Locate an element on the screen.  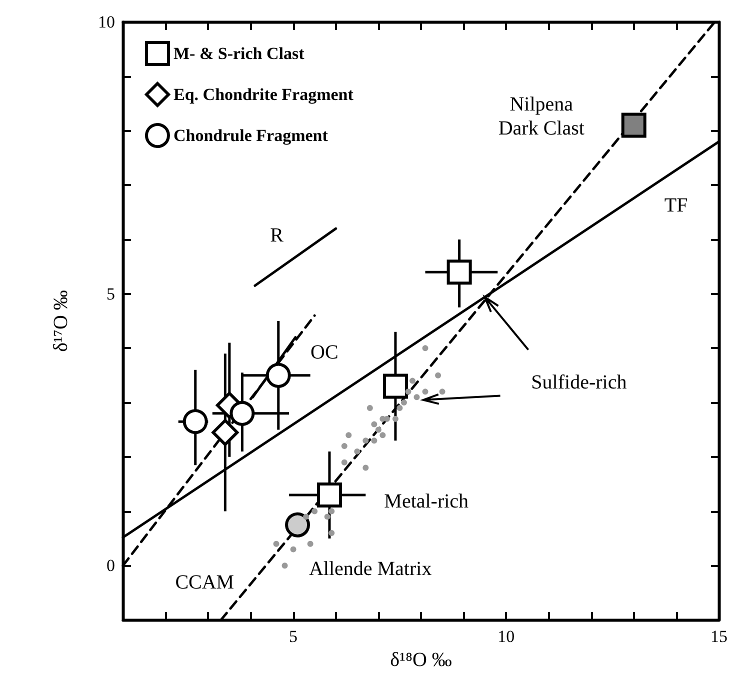
annotation: Nilpena Dark Clast is located at coordinates (541, 116).